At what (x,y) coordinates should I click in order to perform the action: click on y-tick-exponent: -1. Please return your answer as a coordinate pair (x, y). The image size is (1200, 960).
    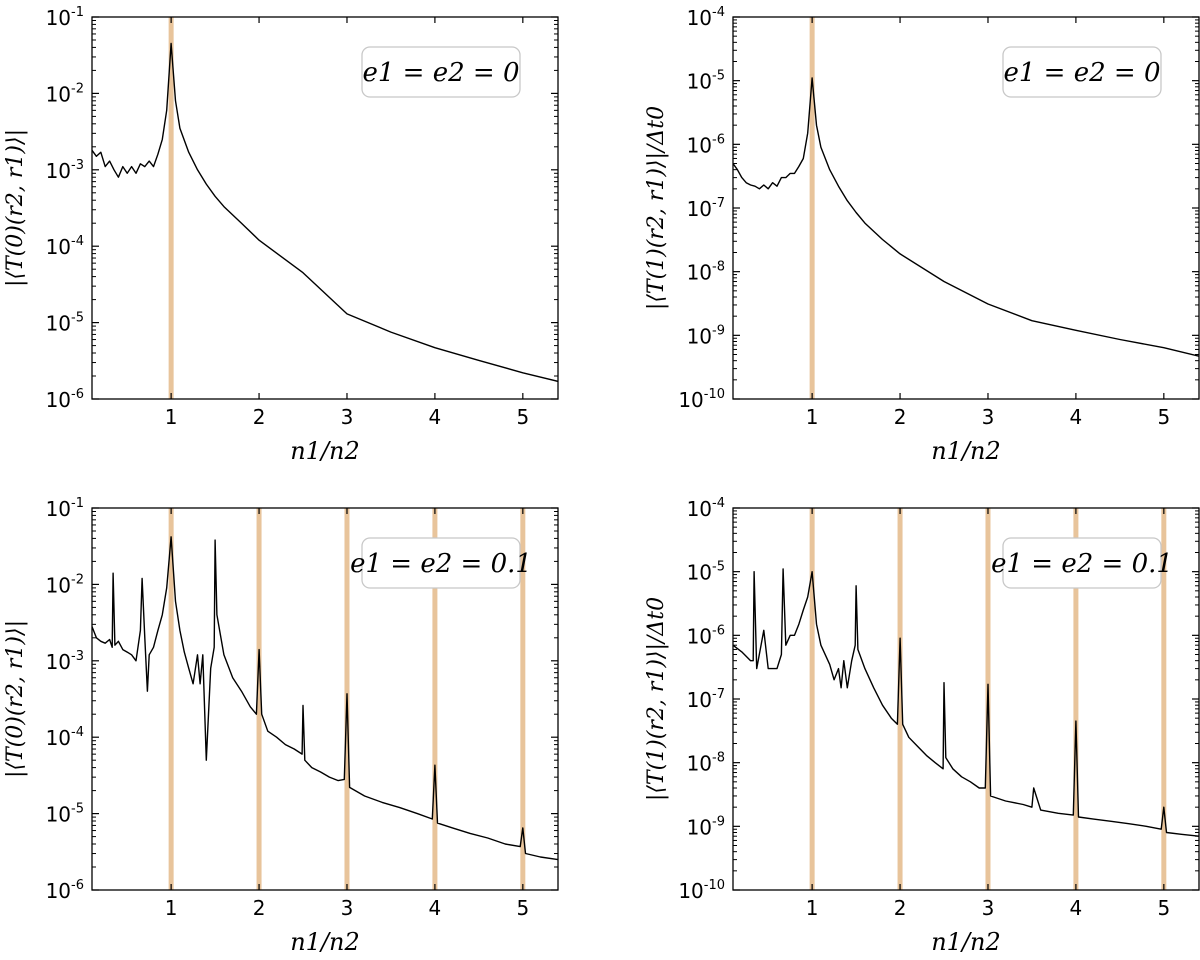
    Looking at the image, I should click on (77, 12).